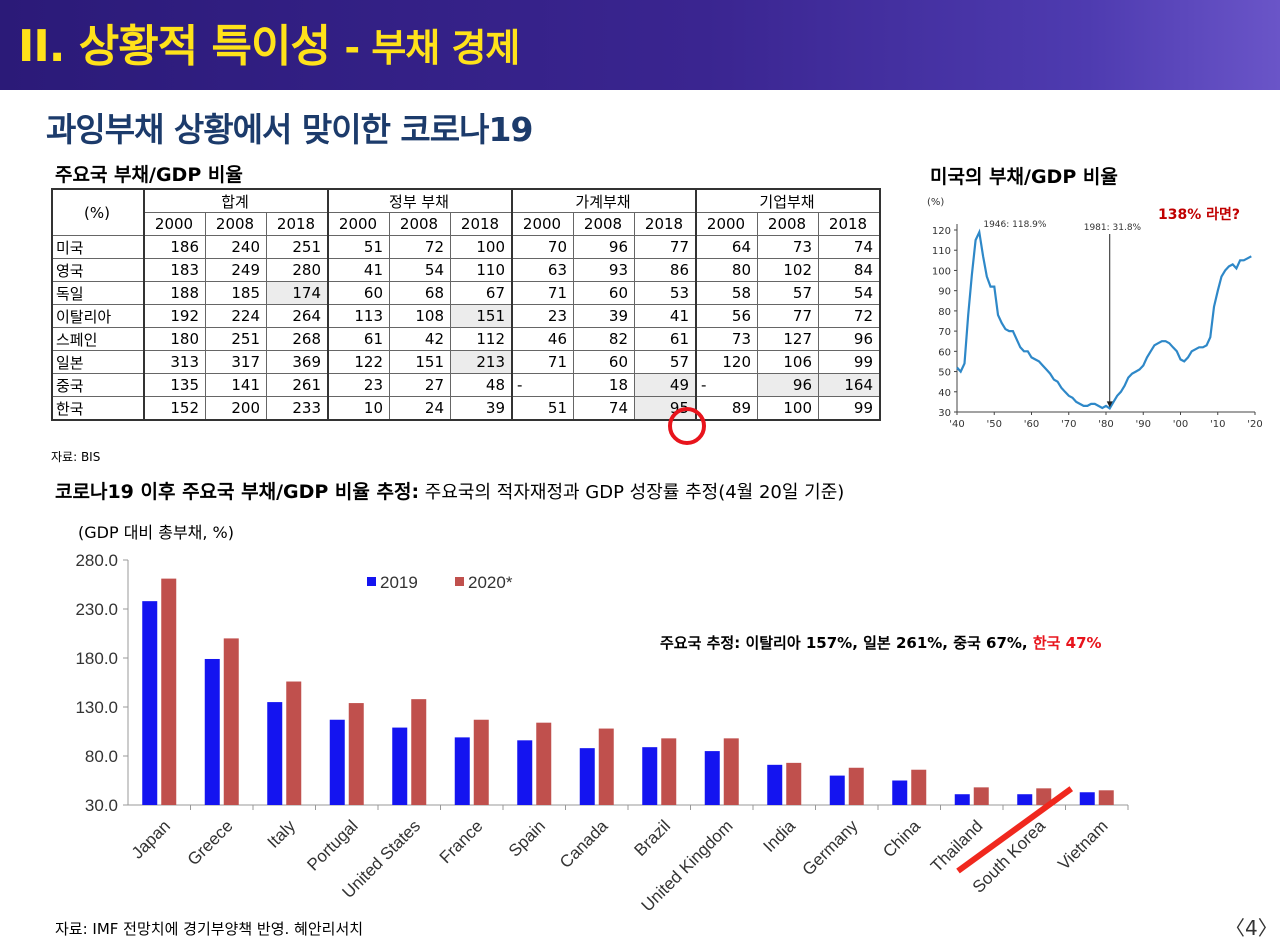 The image size is (1280, 945). What do you see at coordinates (481, 362) in the screenshot?
I see `value-cell: 213` at bounding box center [481, 362].